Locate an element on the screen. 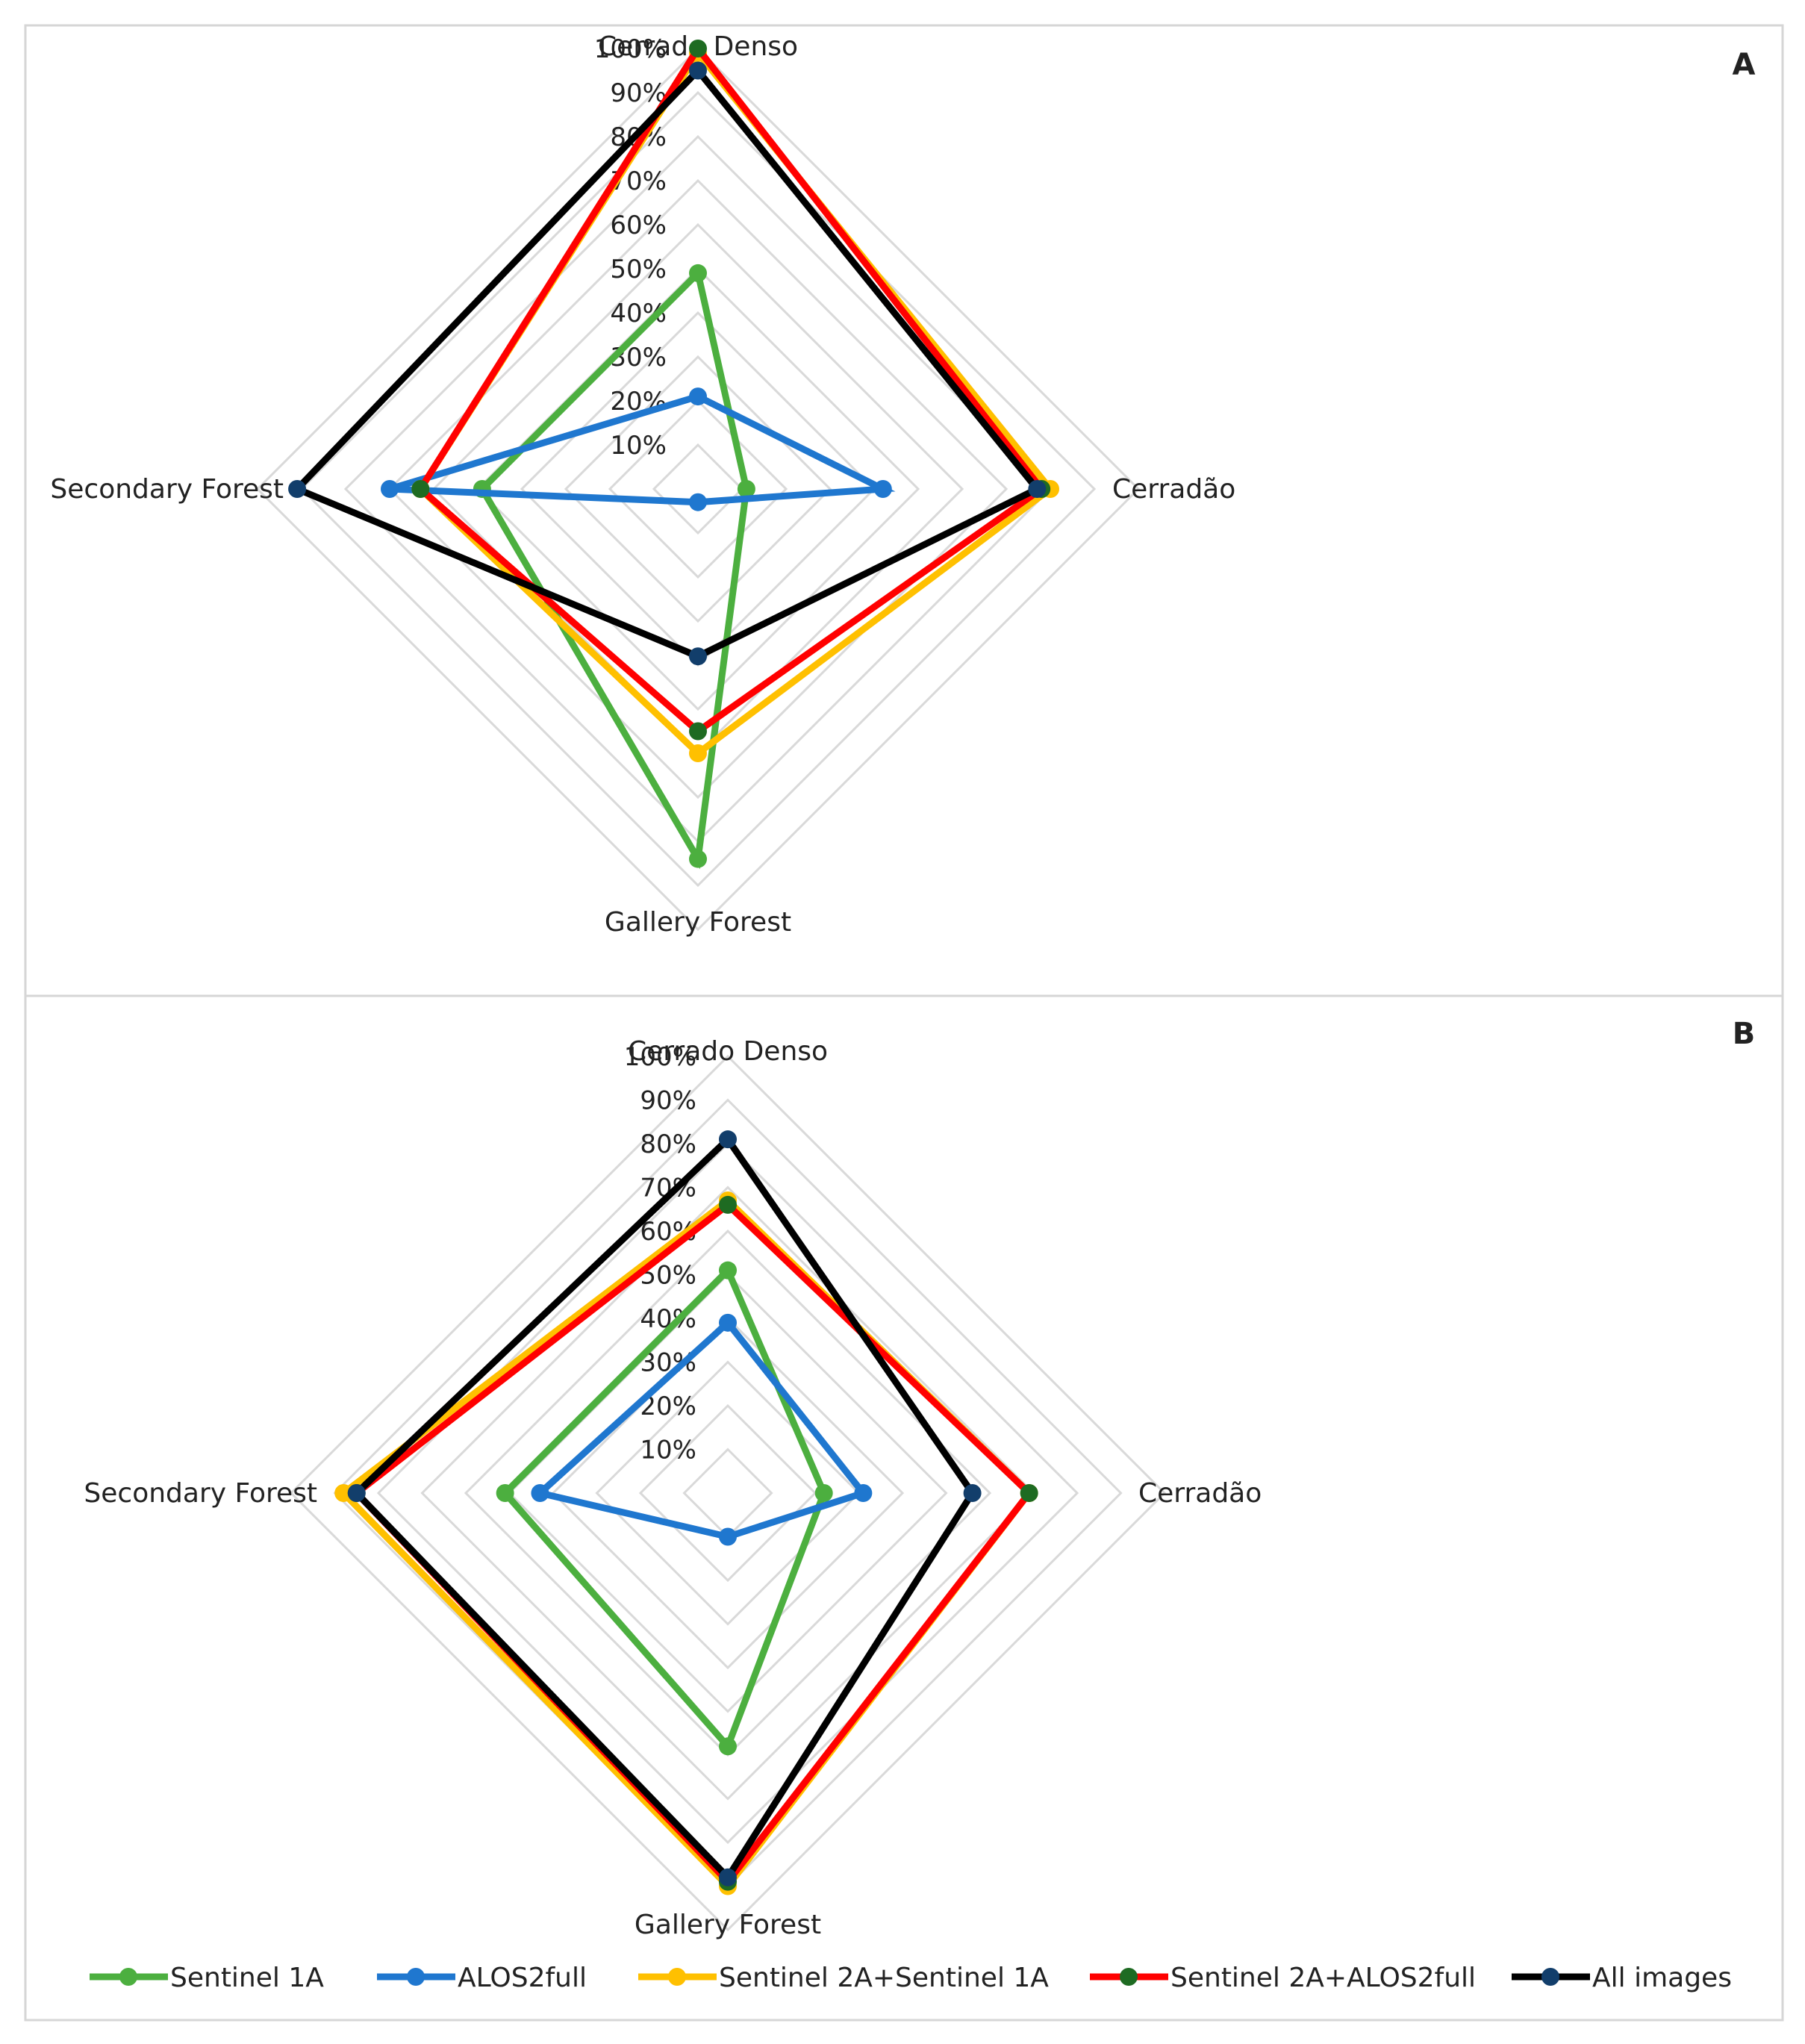 The height and width of the screenshot is (2044, 1805). data-point-sentinel-2a-alos2full-gallery-forest is located at coordinates (698, 731).